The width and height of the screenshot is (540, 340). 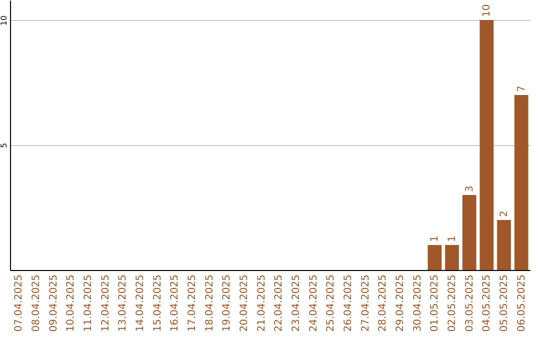 What do you see at coordinates (192, 303) in the screenshot?
I see `x-tick-label: 17.04.2025` at bounding box center [192, 303].